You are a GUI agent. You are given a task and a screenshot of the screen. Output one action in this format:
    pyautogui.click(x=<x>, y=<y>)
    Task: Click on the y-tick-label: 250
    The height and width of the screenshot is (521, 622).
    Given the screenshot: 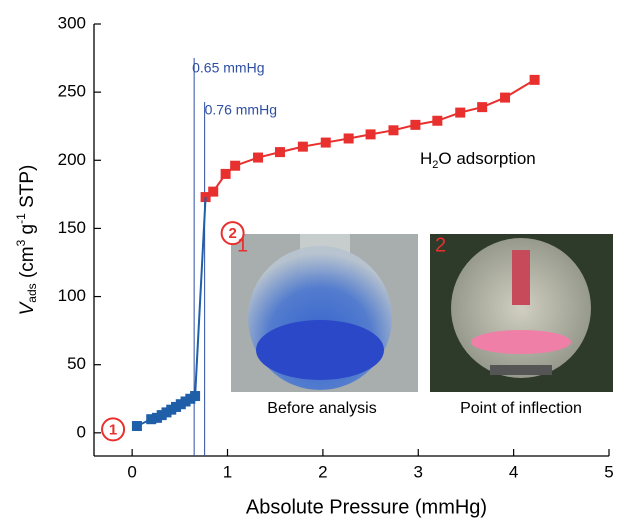 What is the action you would take?
    pyautogui.click(x=72, y=91)
    